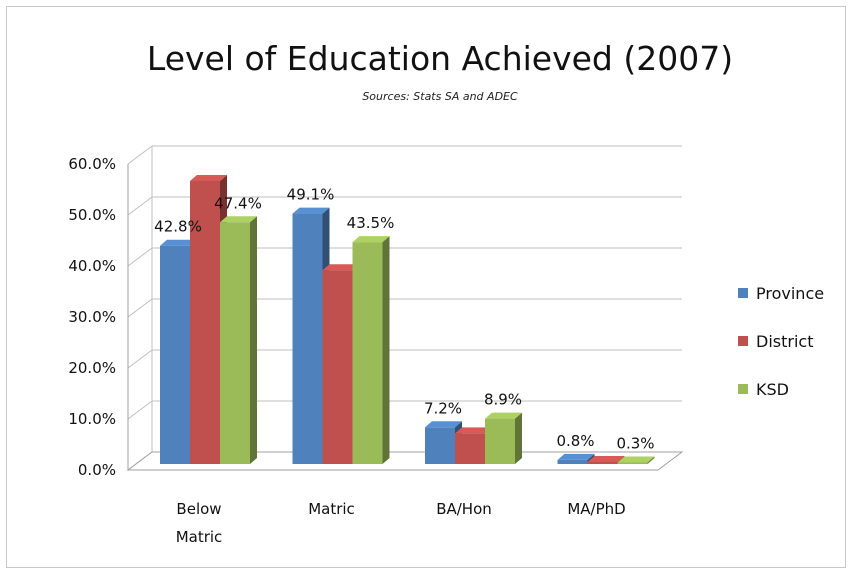  What do you see at coordinates (311, 195) in the screenshot?
I see `data-label: 49.1%` at bounding box center [311, 195].